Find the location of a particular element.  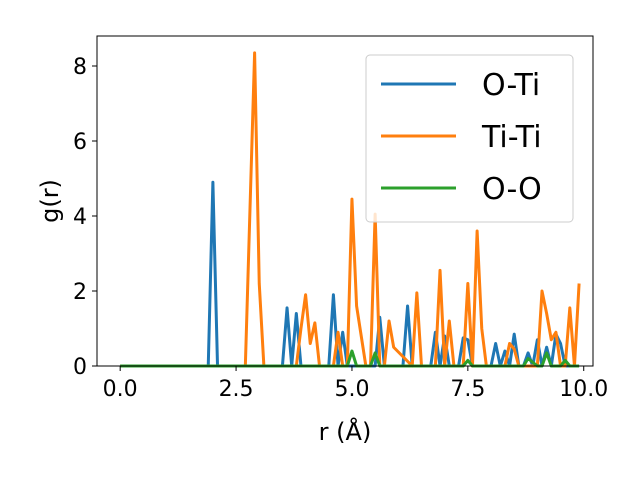

y-axis-label: g(r) is located at coordinates (50, 201).